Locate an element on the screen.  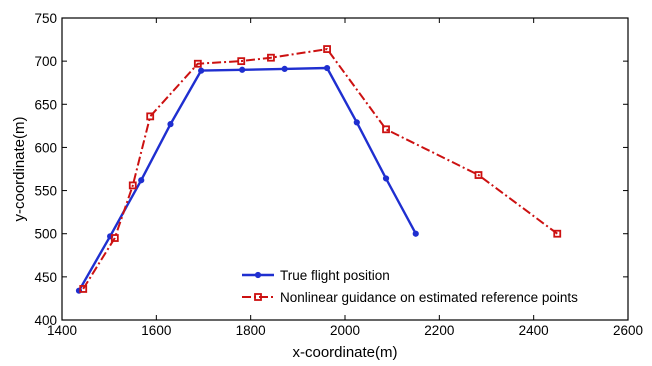
legend-label: True flight position is located at coordinates (335, 275).